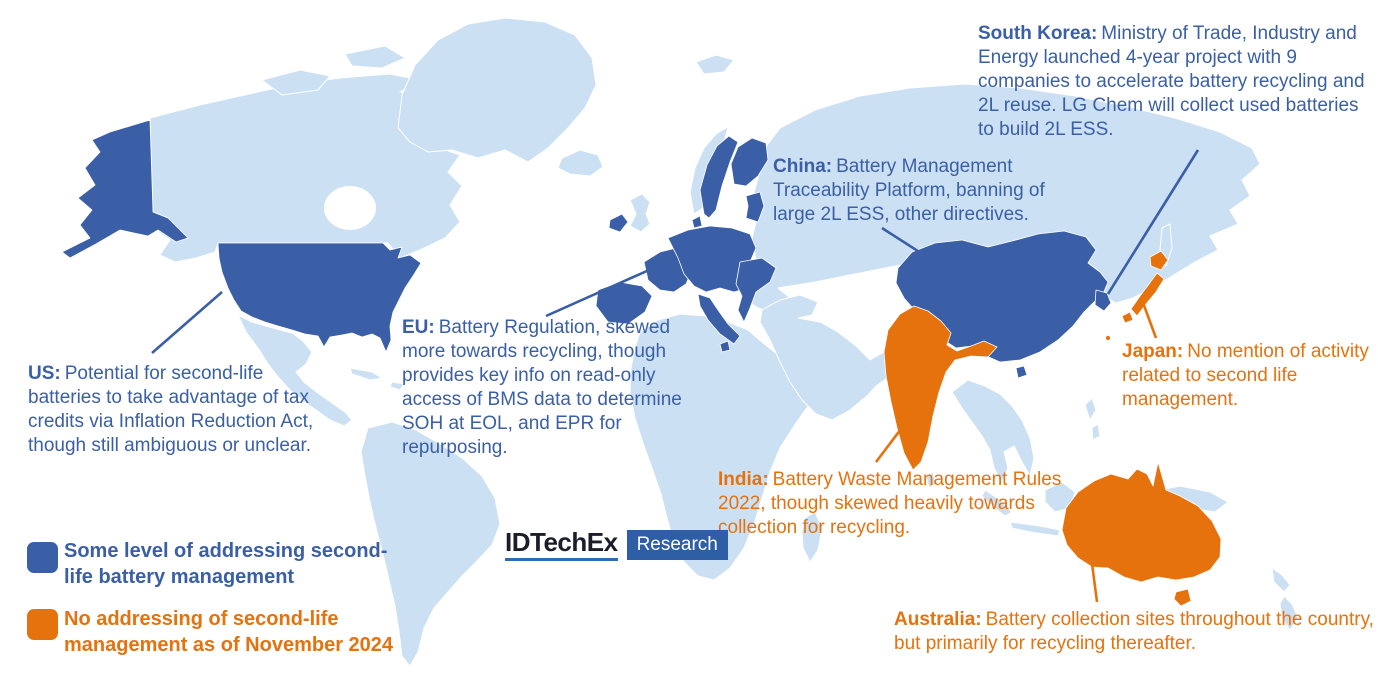 The height and width of the screenshot is (700, 1378). Describe the element at coordinates (1141, 534) in the screenshot. I see `country-australia` at that location.